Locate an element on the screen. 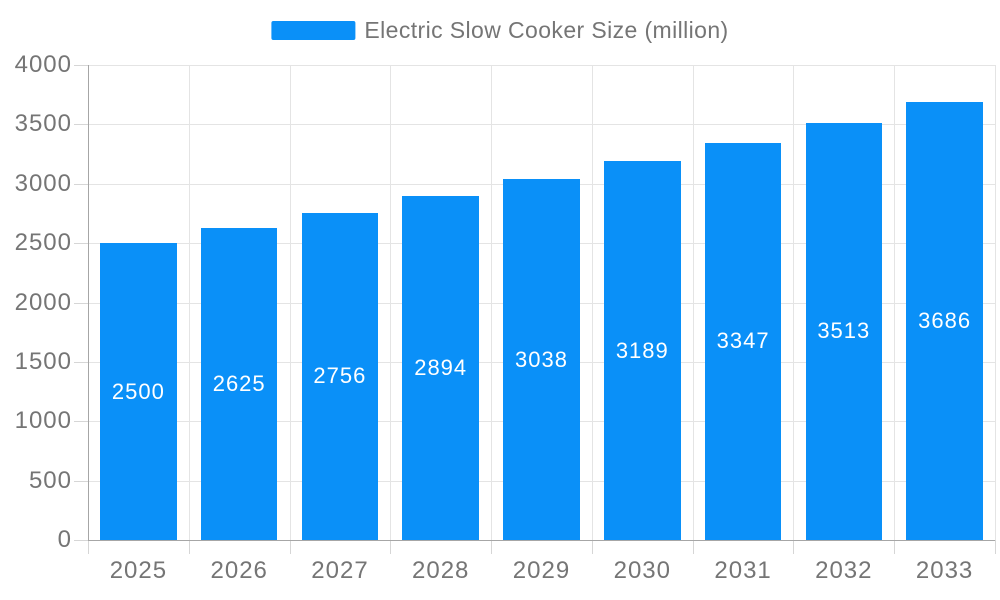  x-tick-label: 2029 is located at coordinates (541, 570).